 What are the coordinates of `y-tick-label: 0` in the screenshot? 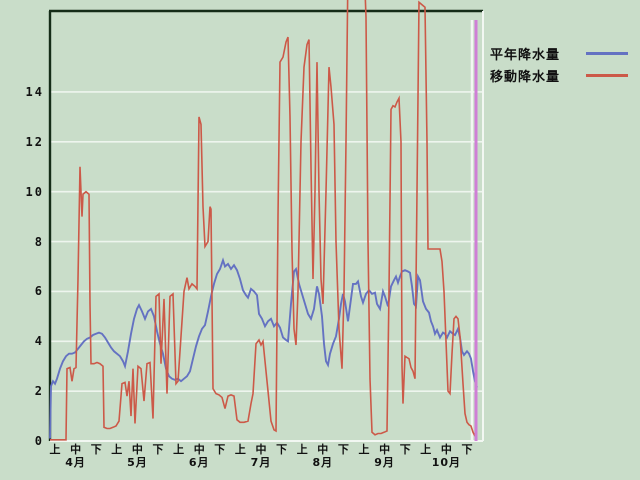 It's located at (39, 441).